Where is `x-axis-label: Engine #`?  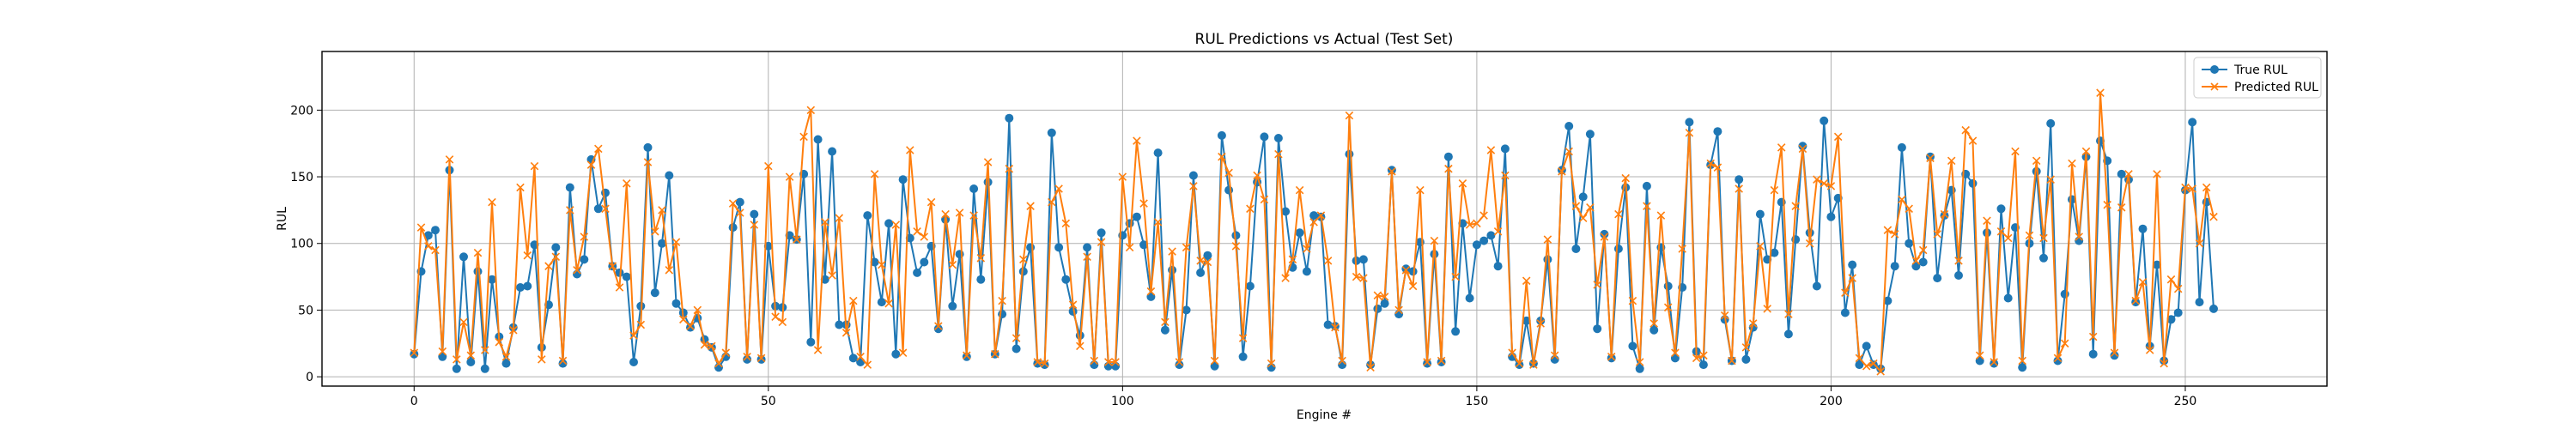 x-axis-label: Engine # is located at coordinates (1324, 415).